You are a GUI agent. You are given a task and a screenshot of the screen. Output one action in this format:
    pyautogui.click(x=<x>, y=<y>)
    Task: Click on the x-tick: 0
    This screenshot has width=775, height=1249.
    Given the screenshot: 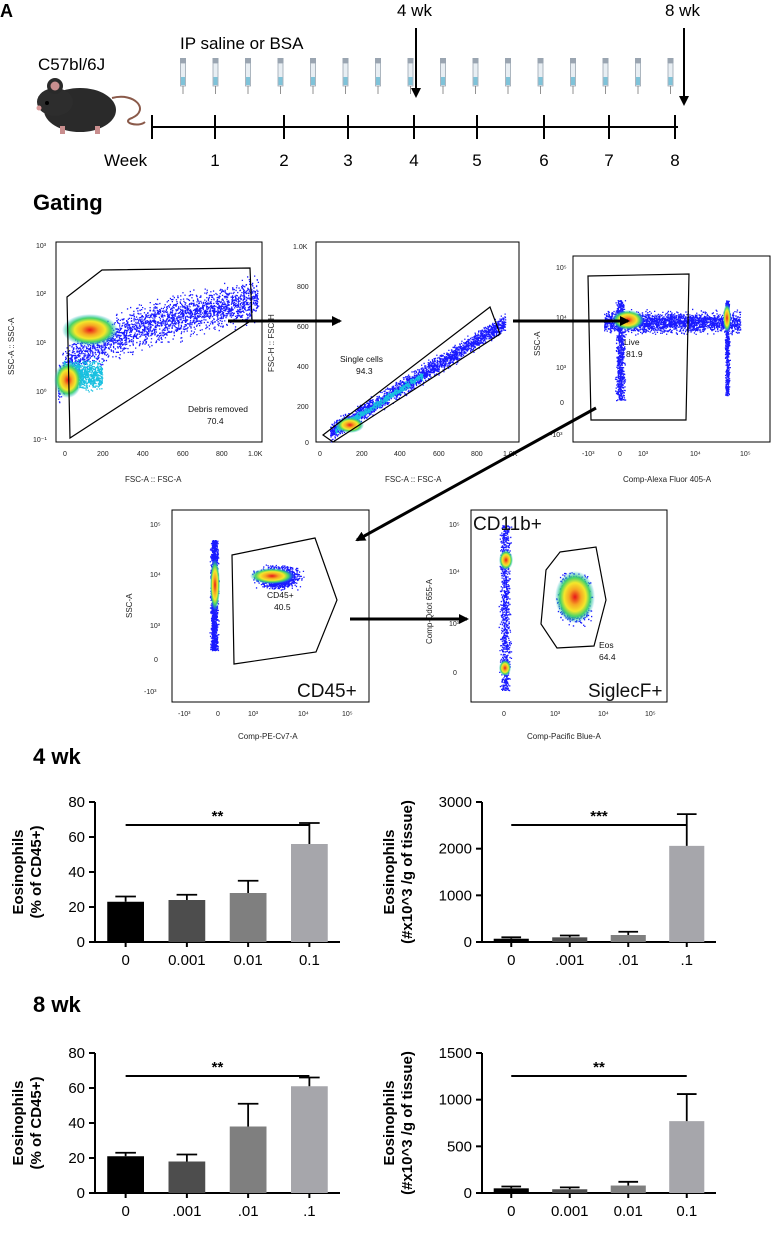 What is the action you would take?
    pyautogui.click(x=218, y=714)
    